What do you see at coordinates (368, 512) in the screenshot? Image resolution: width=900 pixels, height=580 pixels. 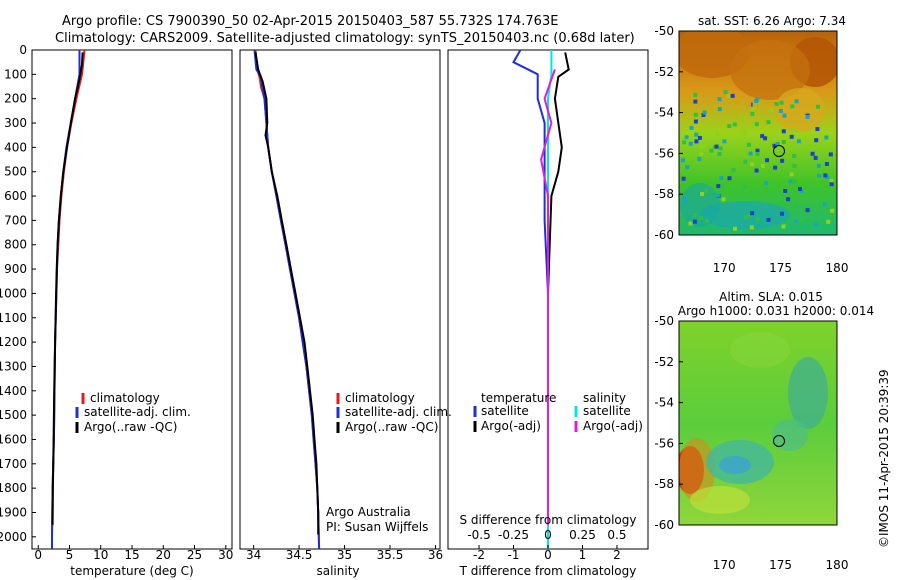 I see `annotation-line1: Argo Australia` at bounding box center [368, 512].